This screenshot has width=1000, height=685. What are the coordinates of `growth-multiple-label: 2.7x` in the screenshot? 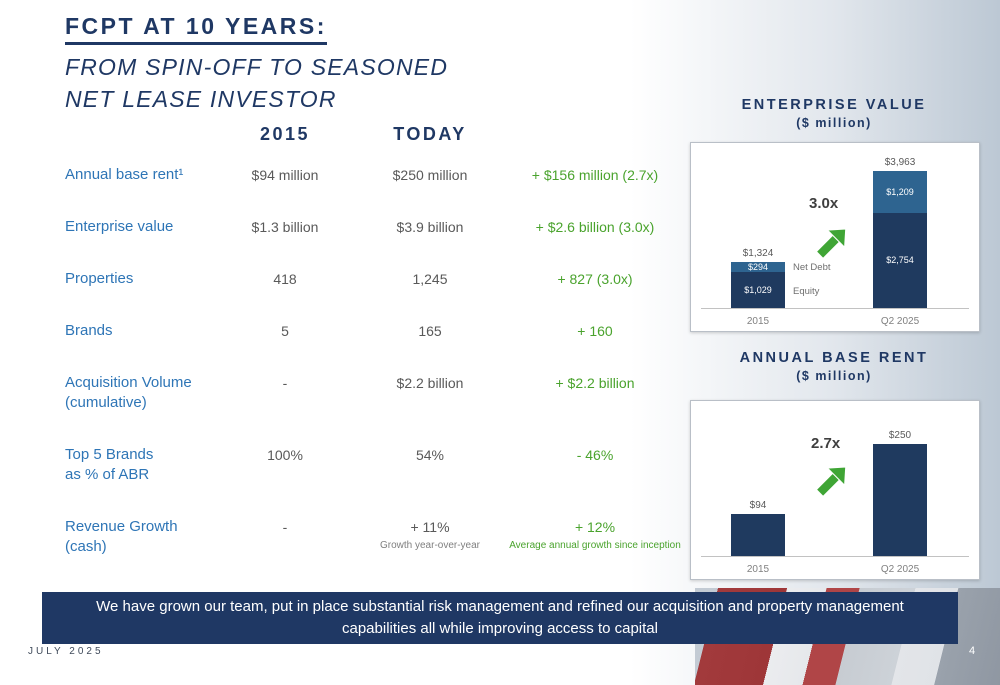 It's located at (826, 443).